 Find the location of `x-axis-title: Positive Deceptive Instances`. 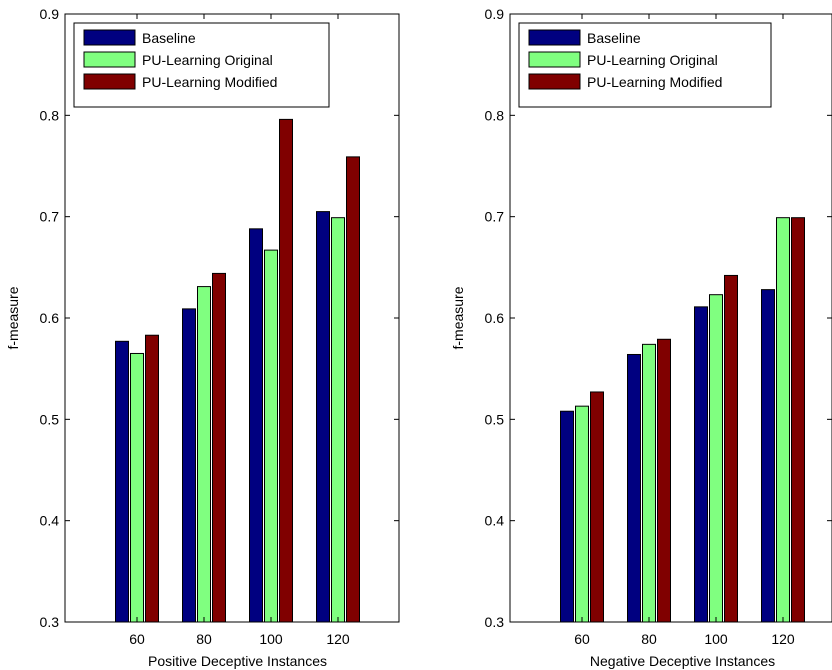

x-axis-title: Positive Deceptive Instances is located at coordinates (237, 661).